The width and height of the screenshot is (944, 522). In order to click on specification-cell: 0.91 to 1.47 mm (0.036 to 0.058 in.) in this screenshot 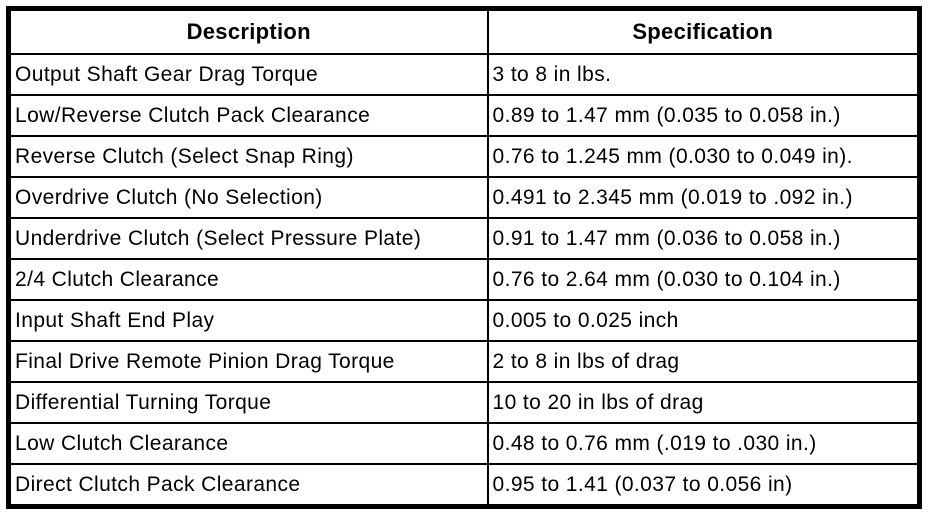, I will do `click(703, 238)`.